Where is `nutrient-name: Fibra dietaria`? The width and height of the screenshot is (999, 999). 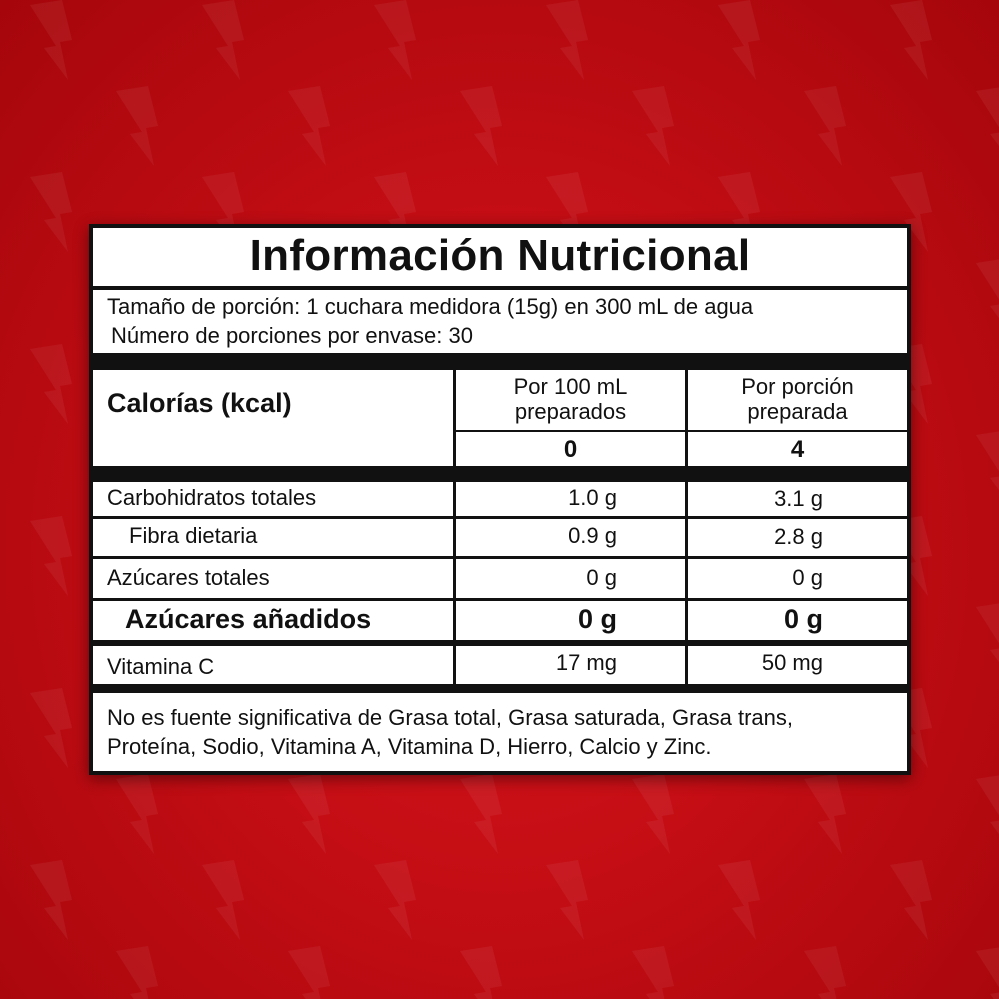
nutrient-name: Fibra dietaria is located at coordinates (193, 535).